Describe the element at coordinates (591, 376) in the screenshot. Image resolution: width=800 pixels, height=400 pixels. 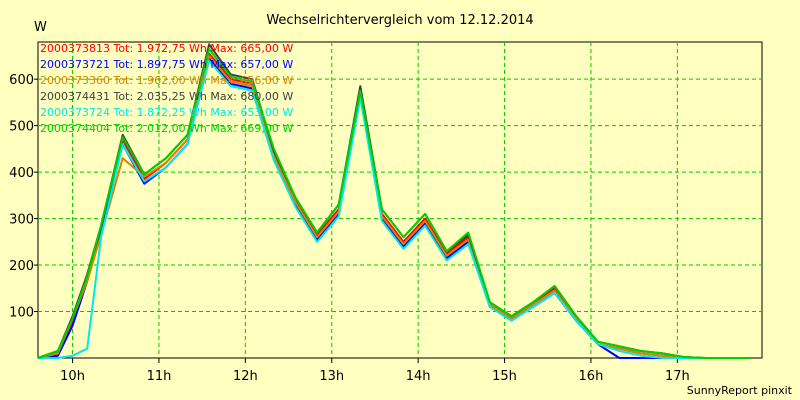
I see `x-tick-label: 16h` at that location.